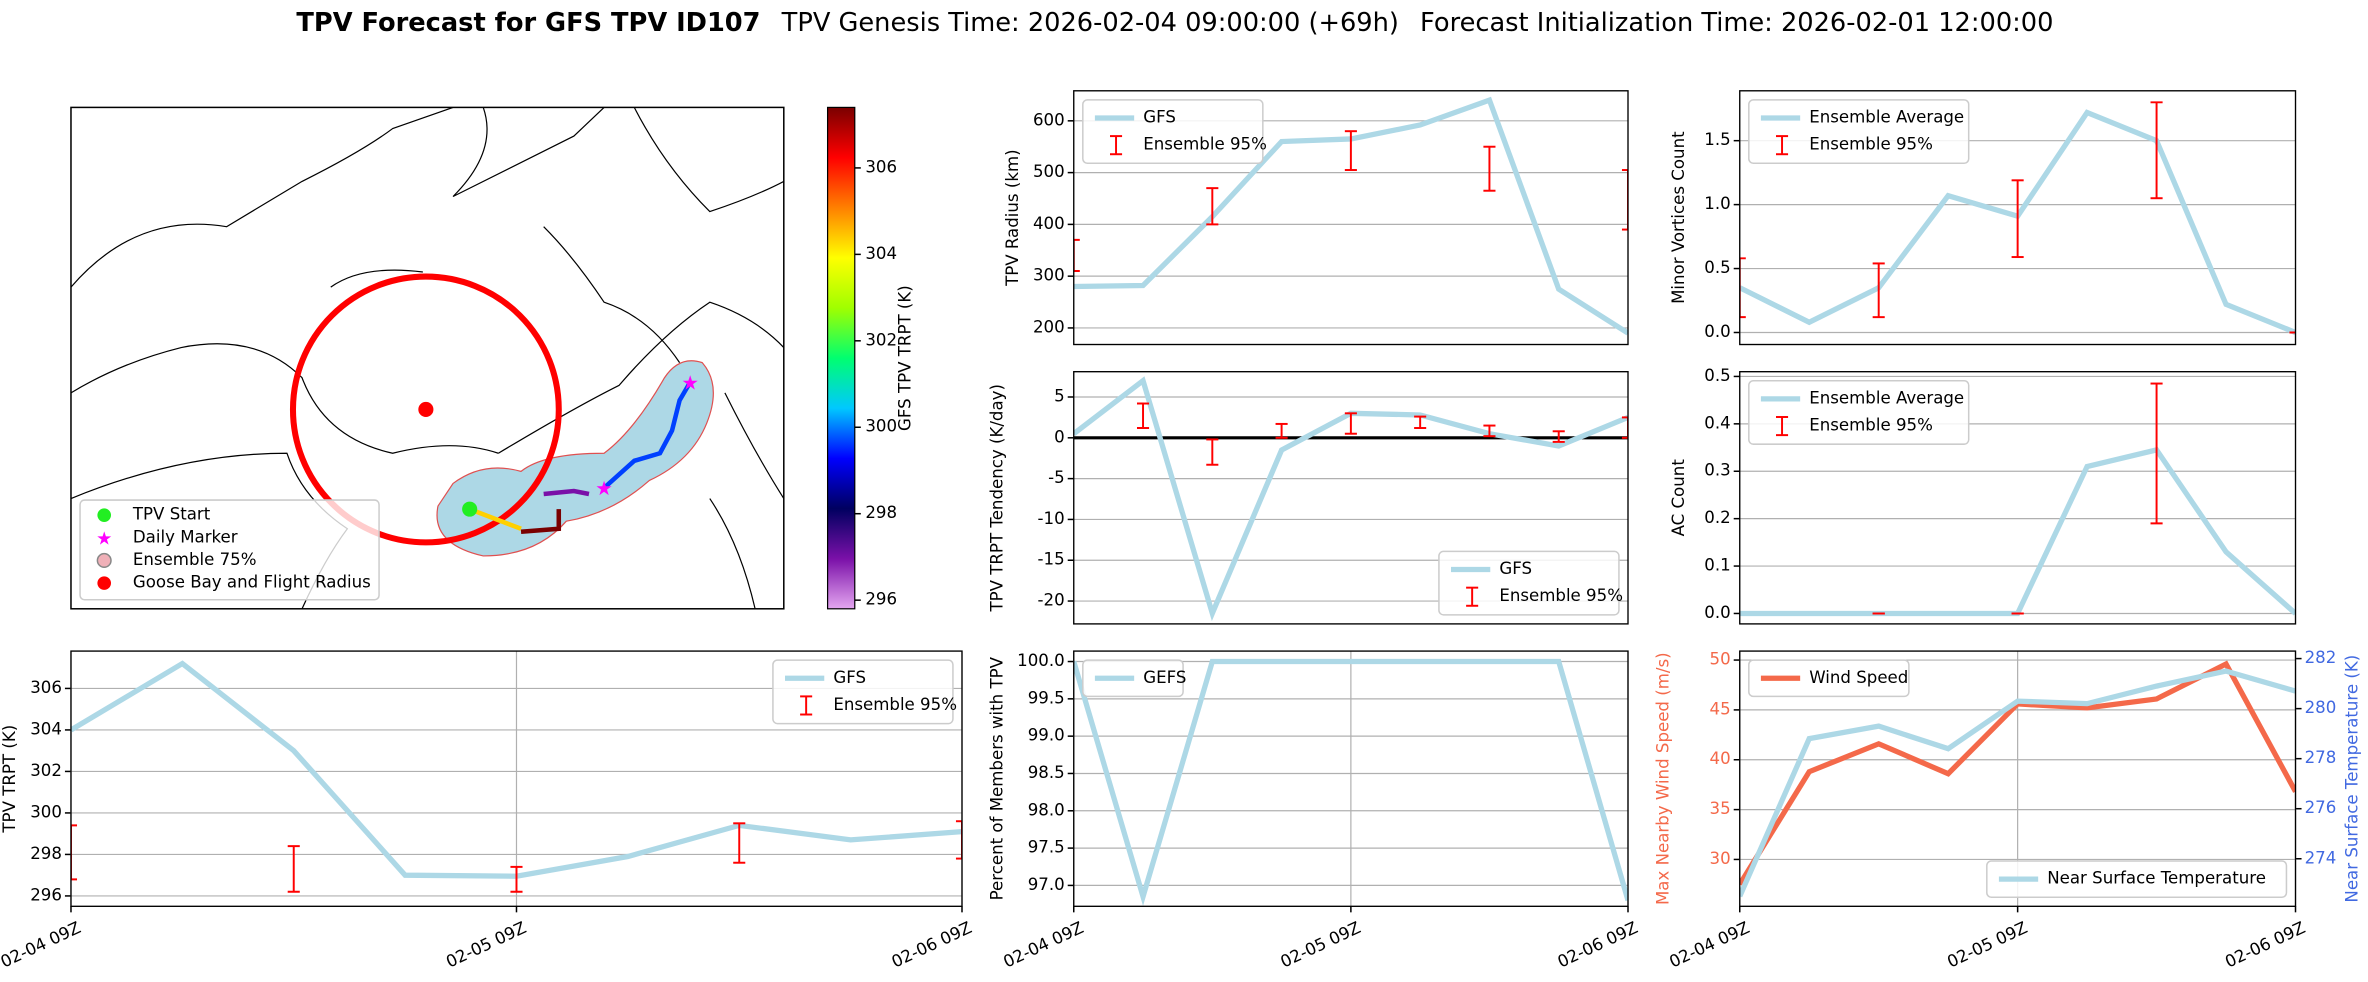 This screenshot has width=2368, height=982. What do you see at coordinates (185, 536) in the screenshot?
I see `map-legend-label: Daily Marker` at bounding box center [185, 536].